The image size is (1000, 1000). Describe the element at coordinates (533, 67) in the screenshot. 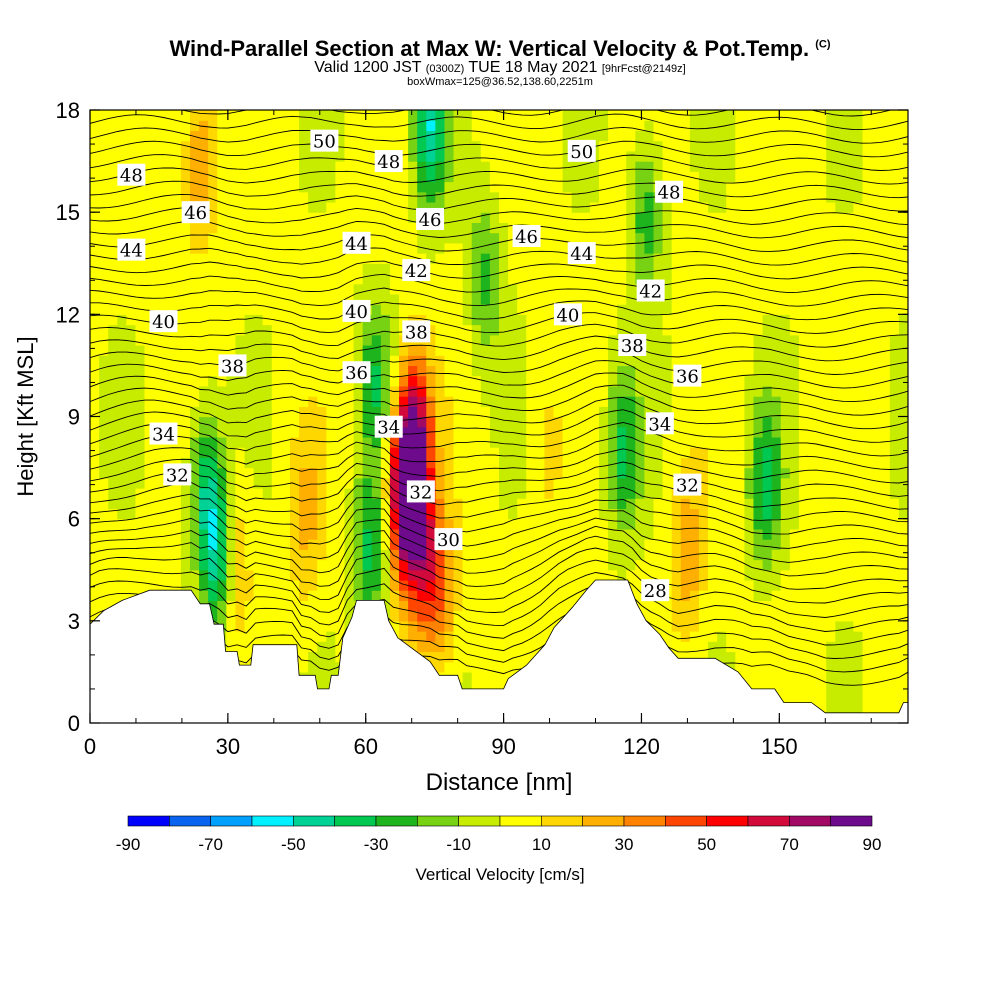

I see `valid-date: TUE 18 May 2021` at that location.